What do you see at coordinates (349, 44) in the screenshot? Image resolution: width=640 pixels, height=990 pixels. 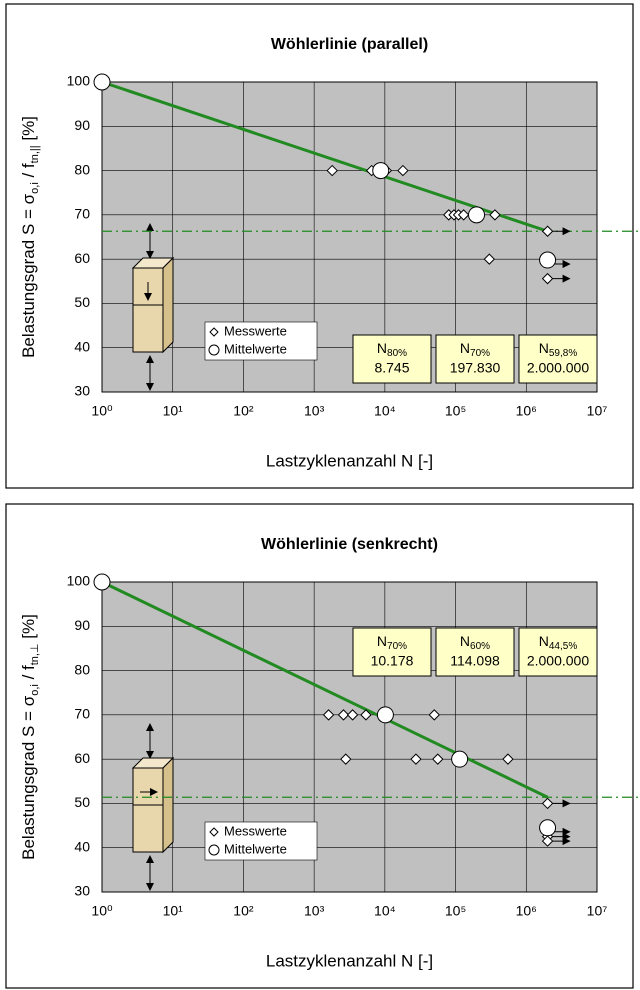 I see `chart-title: Wöhlerlinie (parallel)` at bounding box center [349, 44].